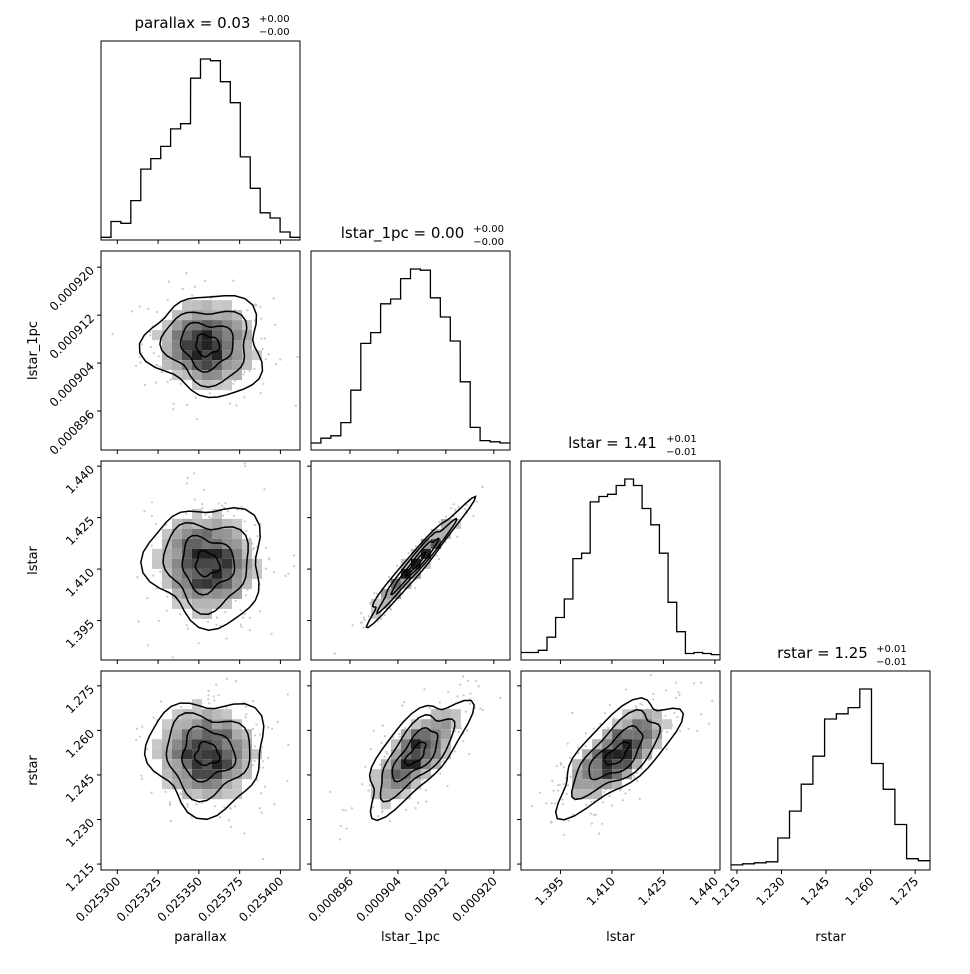 Image resolution: width=970 pixels, height=974 pixels. Describe the element at coordinates (410, 937) in the screenshot. I see `x-axis-label-lstar_1pc: lstar_1pc` at that location.